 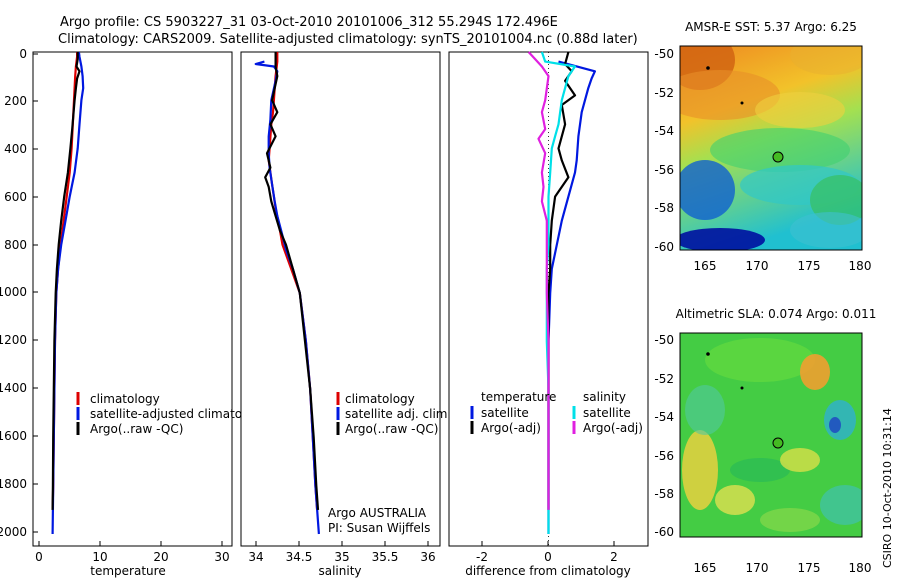 I want to click on sla-ytick-56: -56, so click(x=664, y=456).